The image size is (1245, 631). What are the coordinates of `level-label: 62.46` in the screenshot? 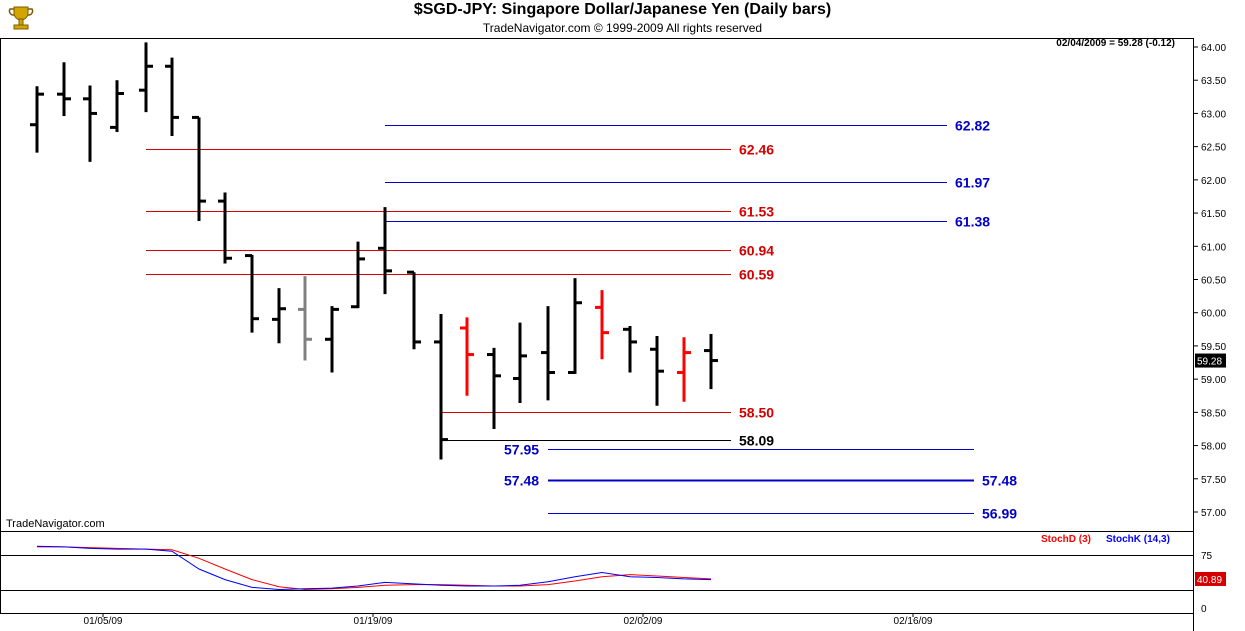 It's located at (756, 150).